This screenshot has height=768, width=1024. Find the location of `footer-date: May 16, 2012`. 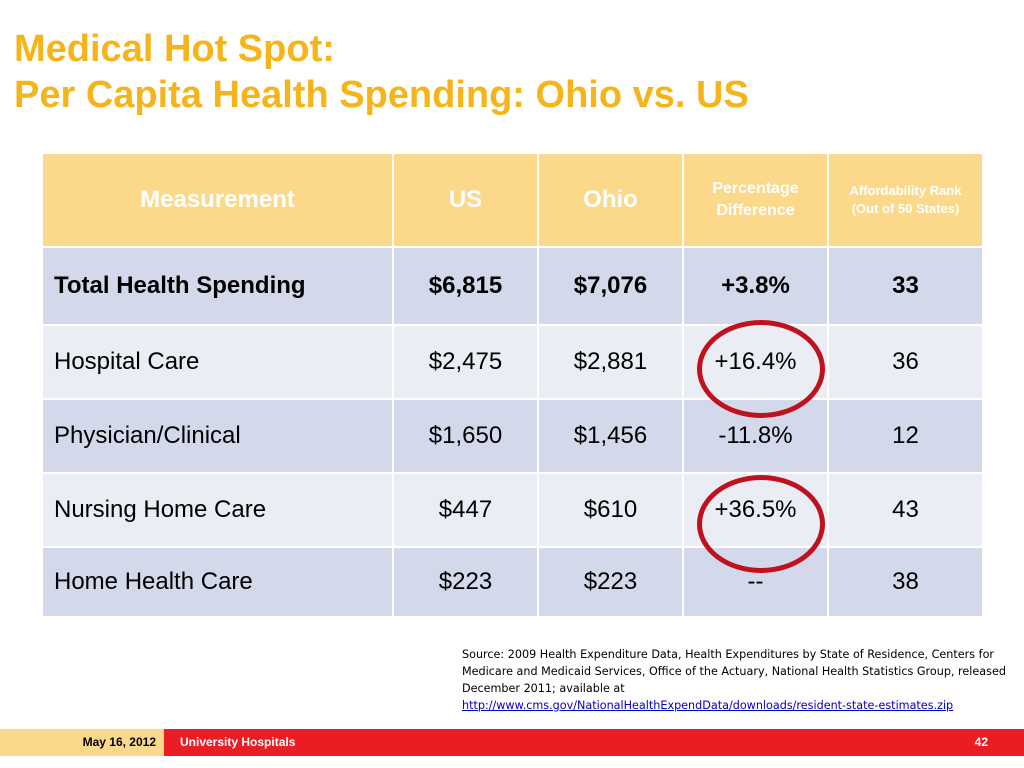

footer-date: May 16, 2012 is located at coordinates (82, 742).